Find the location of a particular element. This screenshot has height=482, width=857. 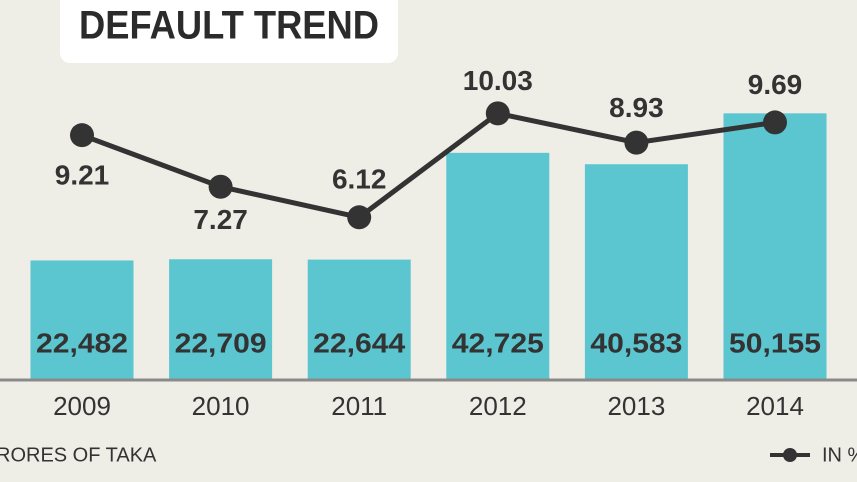

line-value-label: 9.69 is located at coordinates (775, 84).